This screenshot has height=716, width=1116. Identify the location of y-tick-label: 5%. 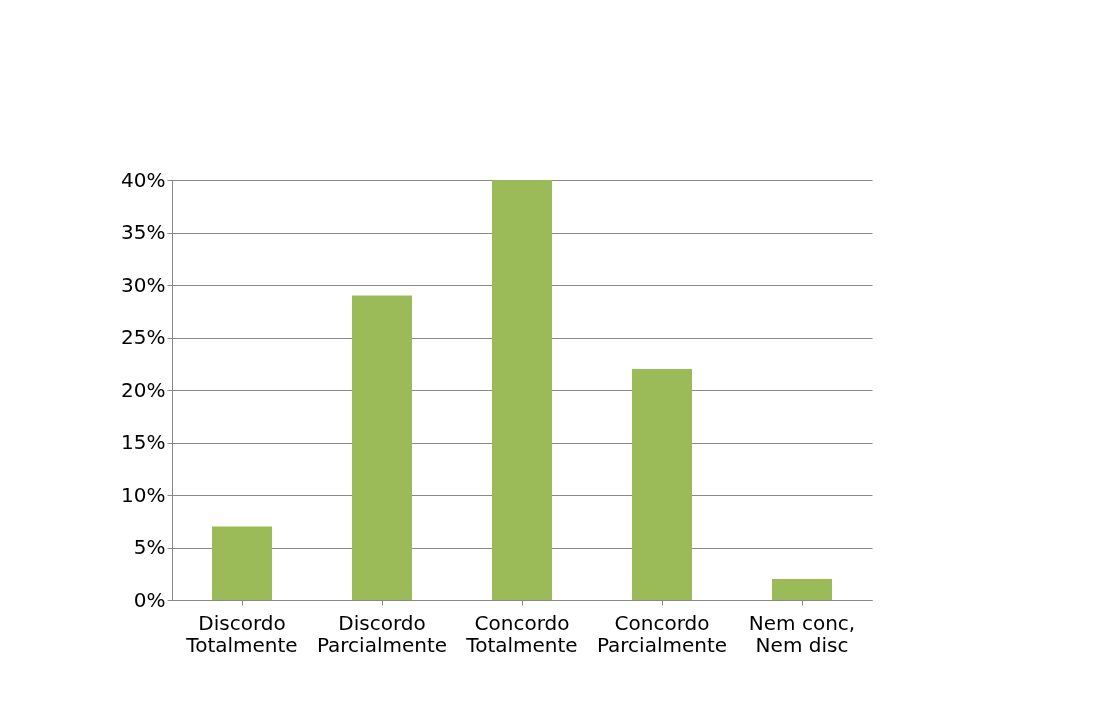
(149, 547).